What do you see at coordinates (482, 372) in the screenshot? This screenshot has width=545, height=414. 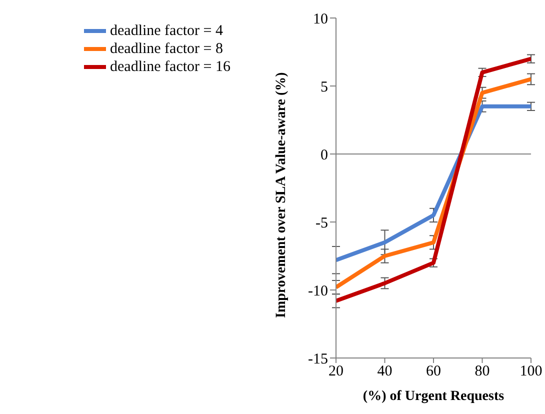 I see `x-tick-label: 80` at bounding box center [482, 372].